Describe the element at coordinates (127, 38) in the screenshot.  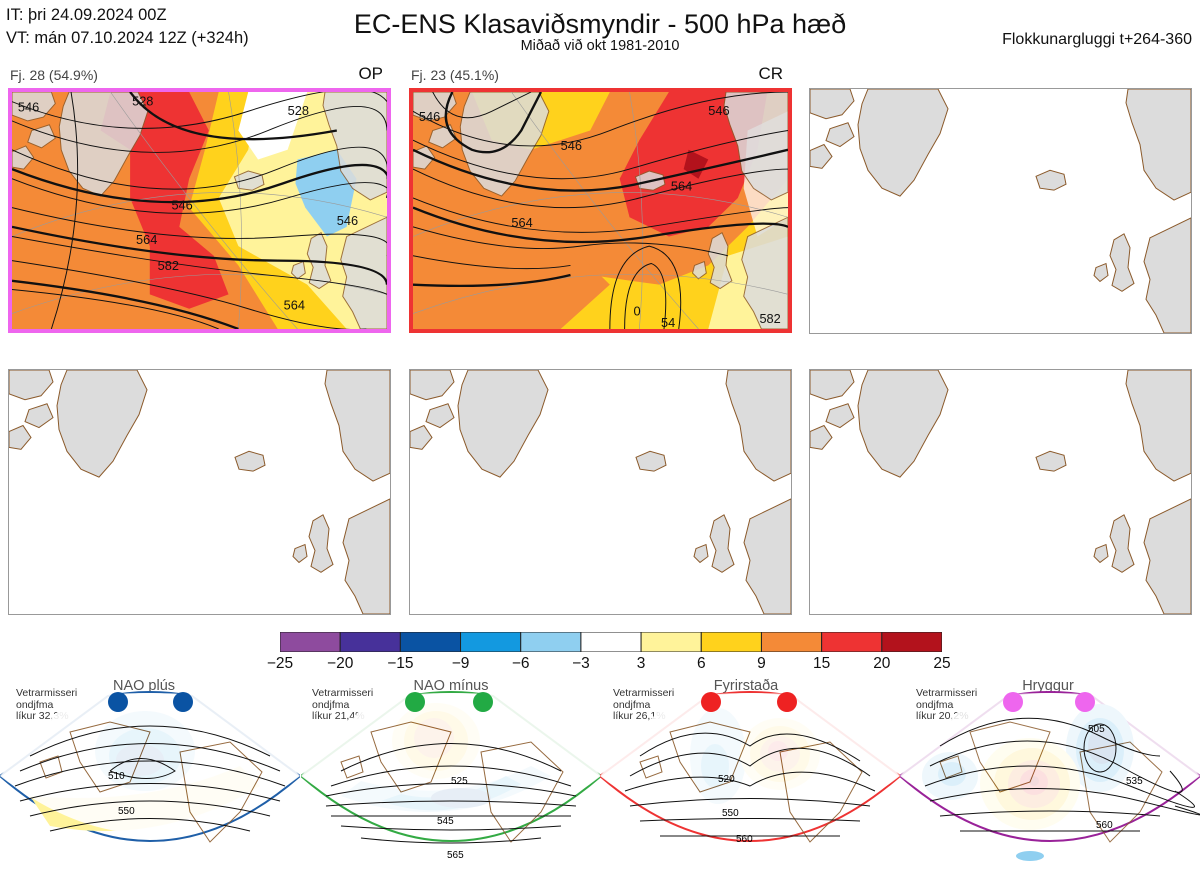
I see `valid-time: VT: mán 07.10.2024 12Z (+324h)` at that location.